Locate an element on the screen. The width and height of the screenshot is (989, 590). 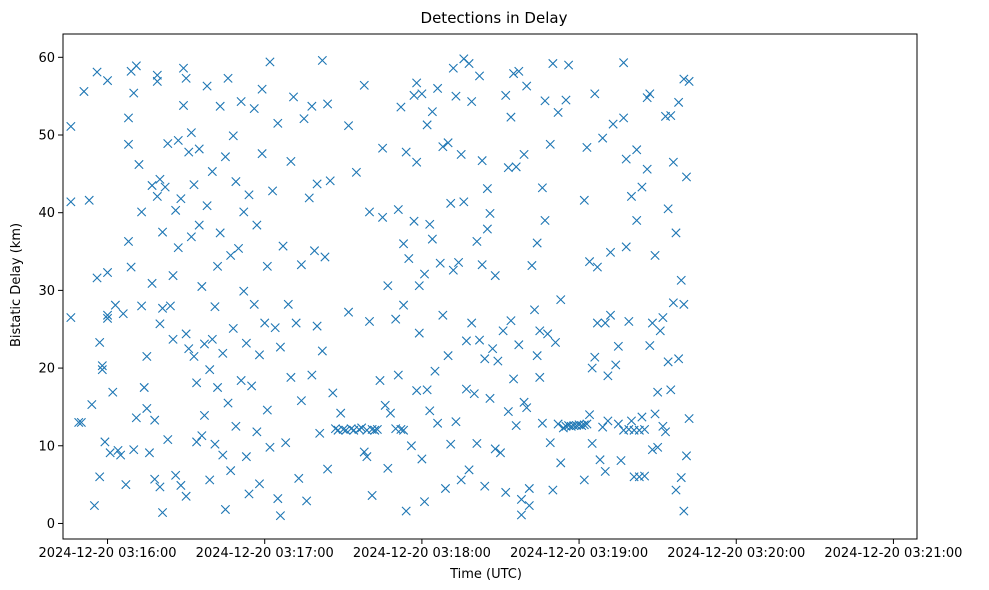
y-axis-label: Bistatic Delay (km) is located at coordinates (16, 285).